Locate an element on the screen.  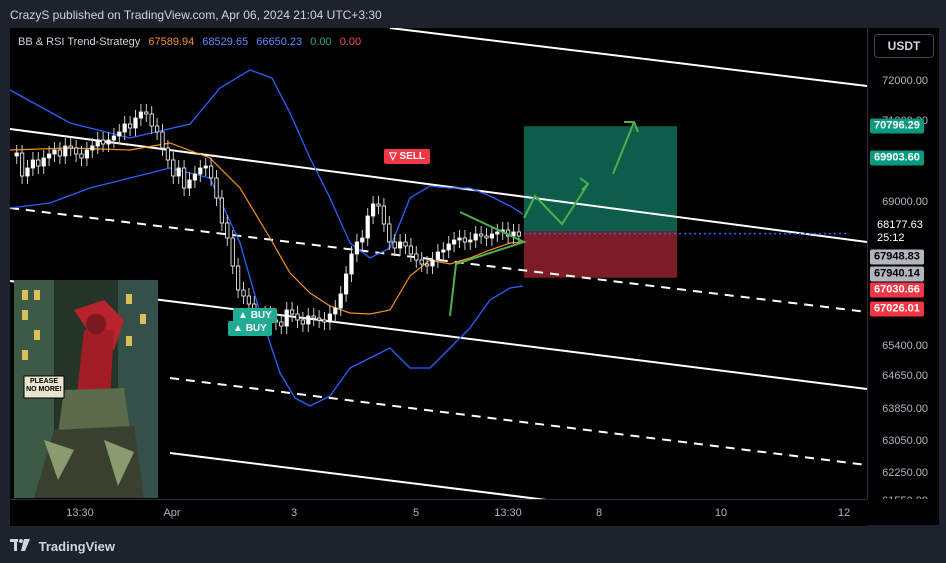
time-tick-label: 13:30 is located at coordinates (80, 513).